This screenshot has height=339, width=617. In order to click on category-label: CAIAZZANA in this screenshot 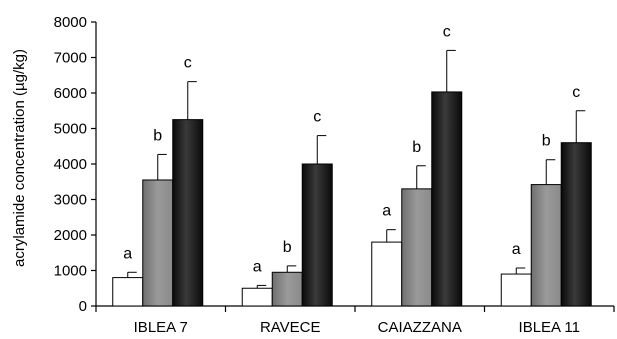, I will do `click(420, 327)`.